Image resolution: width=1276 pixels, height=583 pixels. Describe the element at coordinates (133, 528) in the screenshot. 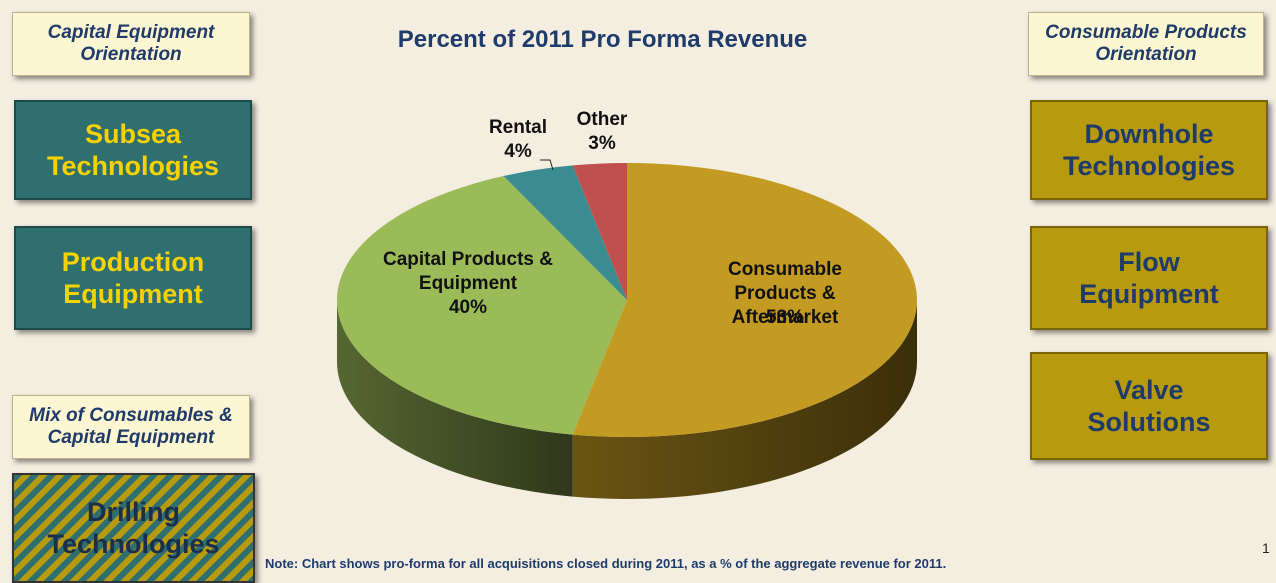

I see `segment-box: Drilling Technologies` at that location.